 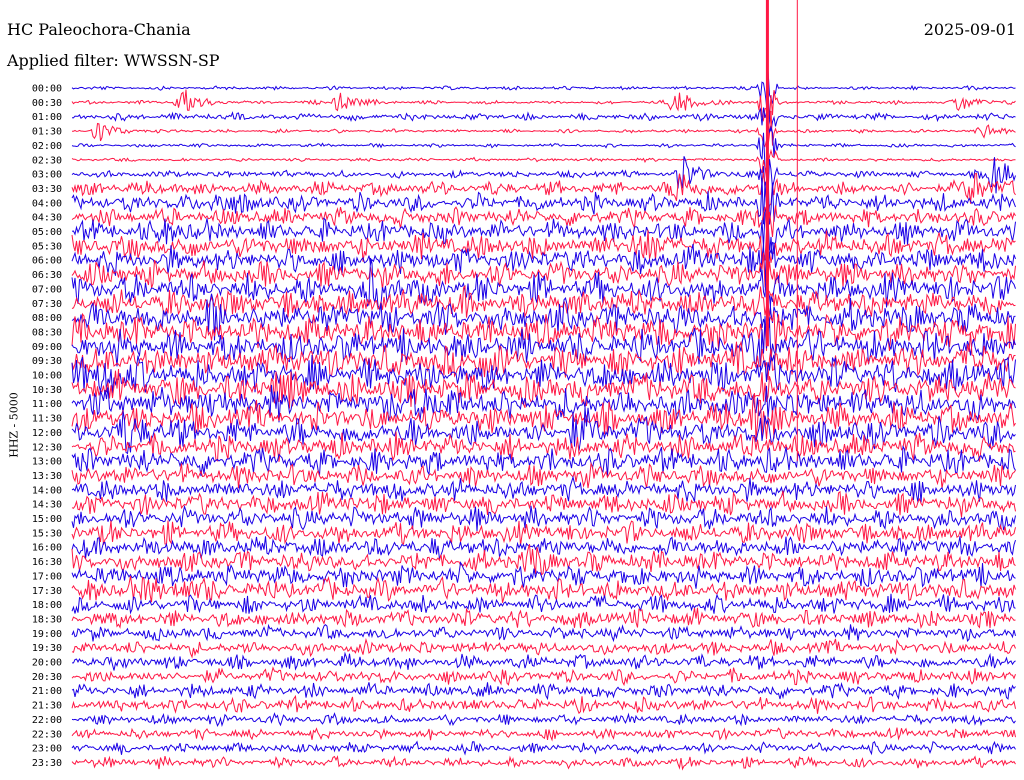 What do you see at coordinates (47, 462) in the screenshot?
I see `row-label-1300: 13:00` at bounding box center [47, 462].